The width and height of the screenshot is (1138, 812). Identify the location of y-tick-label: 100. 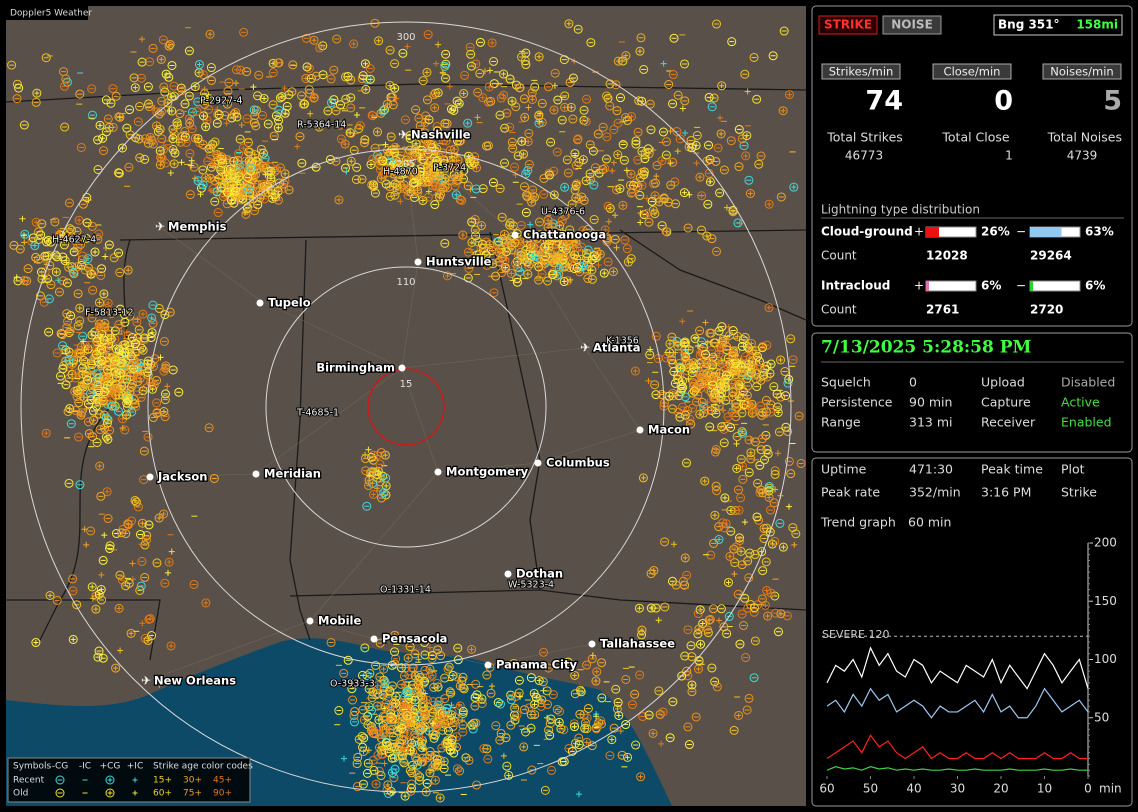
(1105, 659).